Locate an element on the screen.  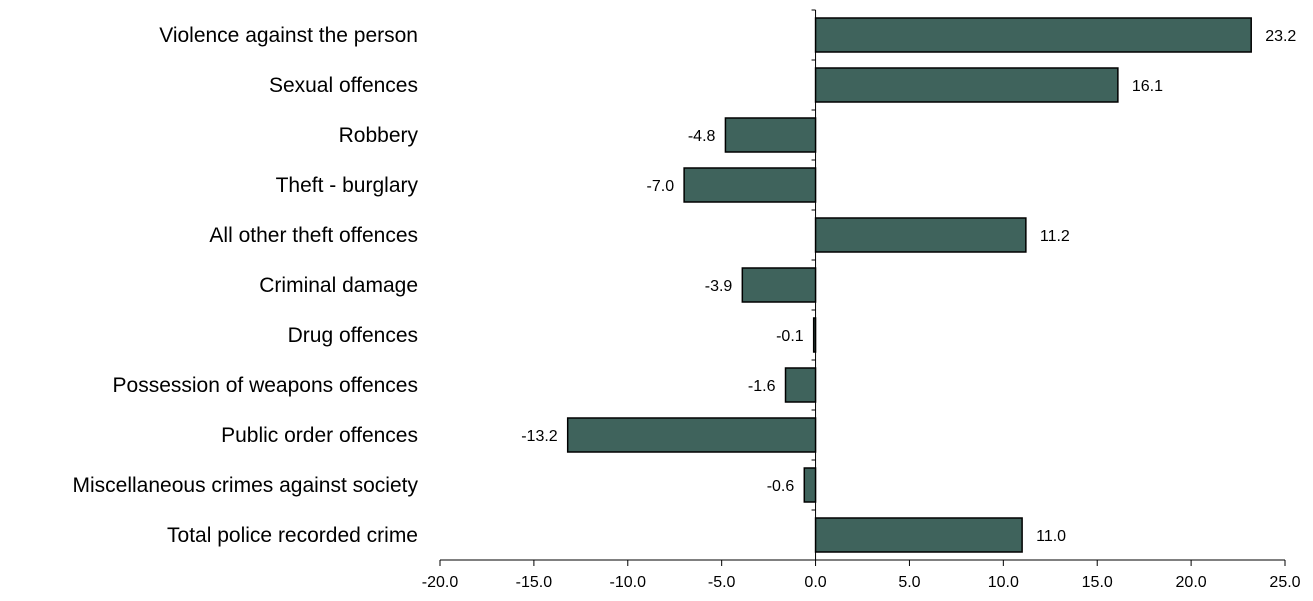
category-label: Total police recorded crime is located at coordinates (292, 535).